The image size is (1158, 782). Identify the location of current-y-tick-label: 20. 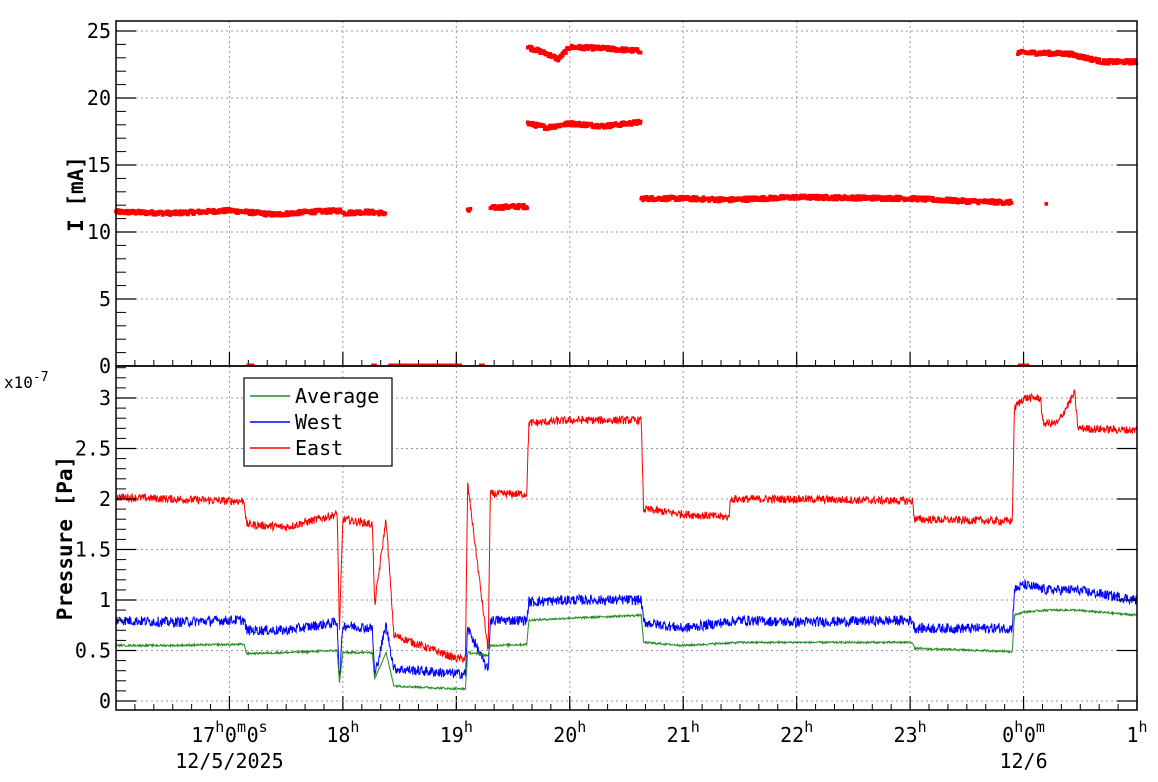
(99, 98).